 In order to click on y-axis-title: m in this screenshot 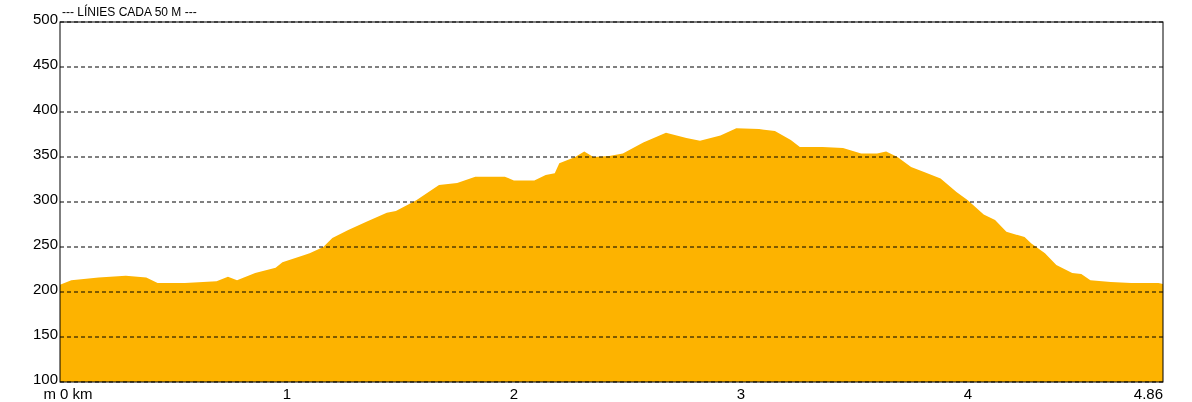, I will do `click(49, 393)`.